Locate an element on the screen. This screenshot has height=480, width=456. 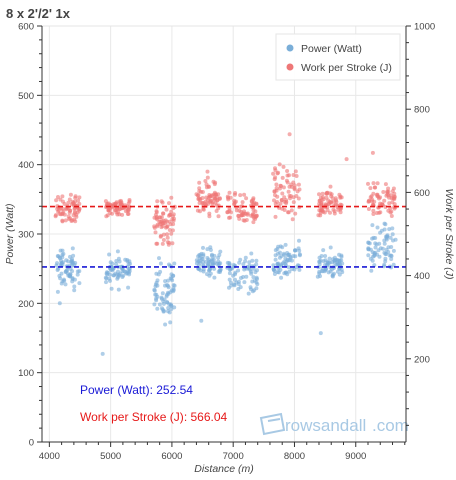
y2-tick-label: 800 is located at coordinates (422, 110).